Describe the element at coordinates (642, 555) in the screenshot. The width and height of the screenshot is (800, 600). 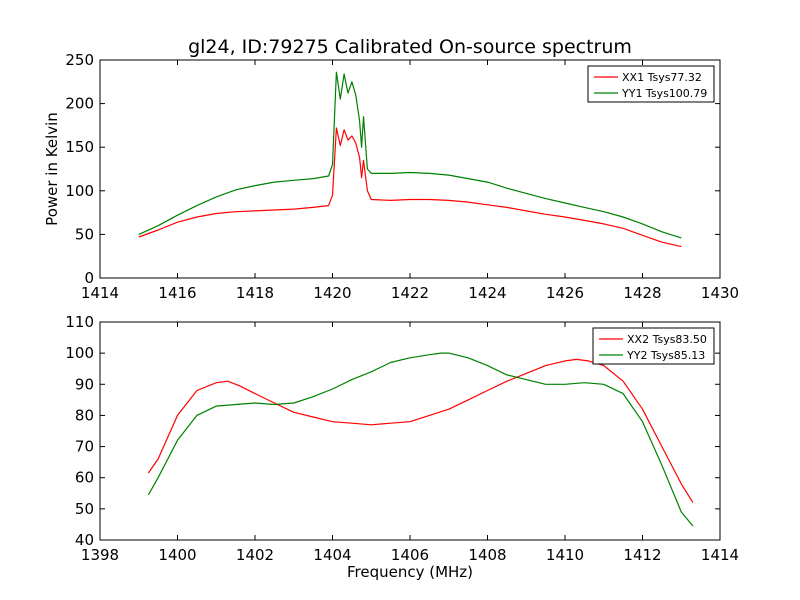
I see `bottom-x-tick-label: 1412` at that location.